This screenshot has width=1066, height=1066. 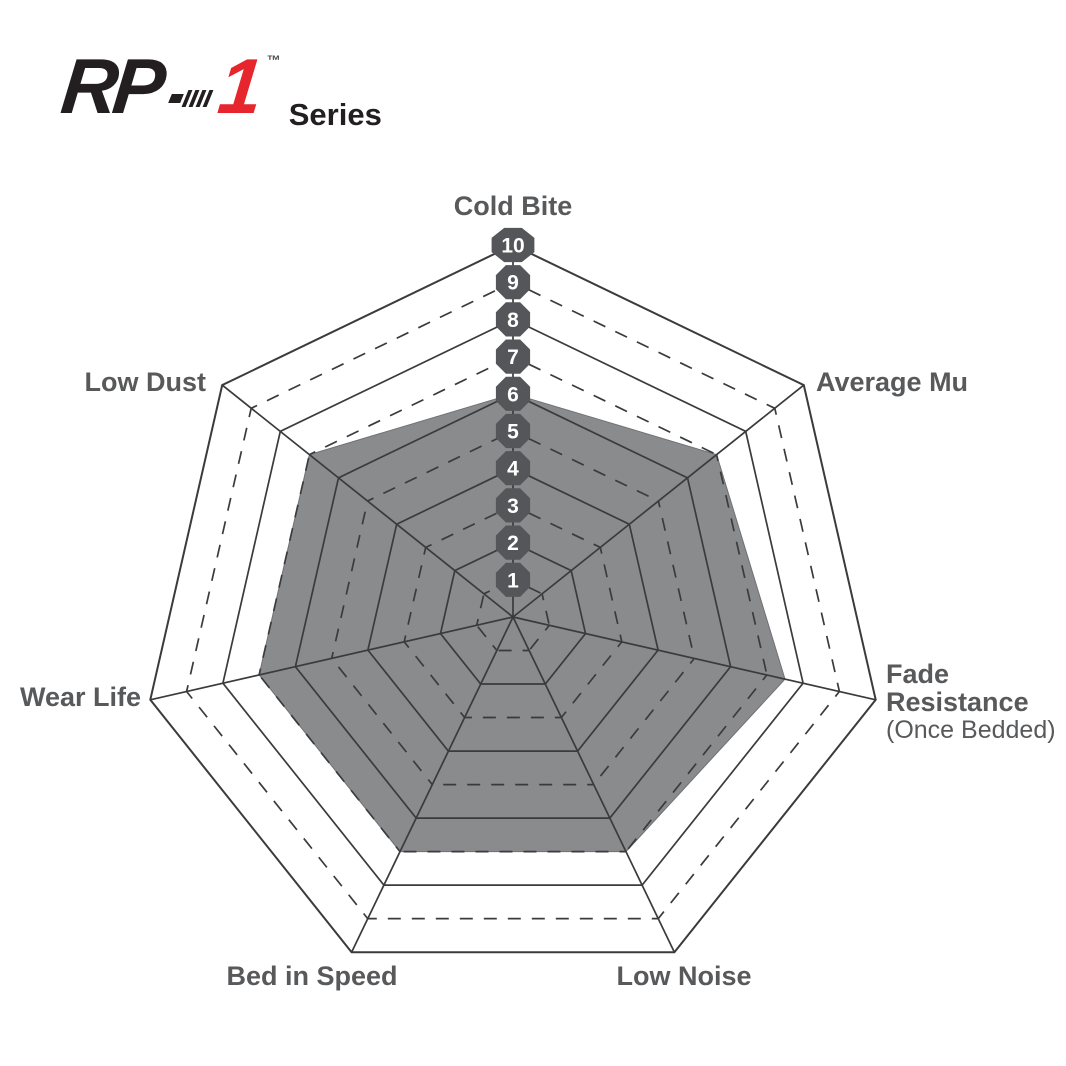 I want to click on axis-label-average-mu: Average Mu, so click(x=892, y=382).